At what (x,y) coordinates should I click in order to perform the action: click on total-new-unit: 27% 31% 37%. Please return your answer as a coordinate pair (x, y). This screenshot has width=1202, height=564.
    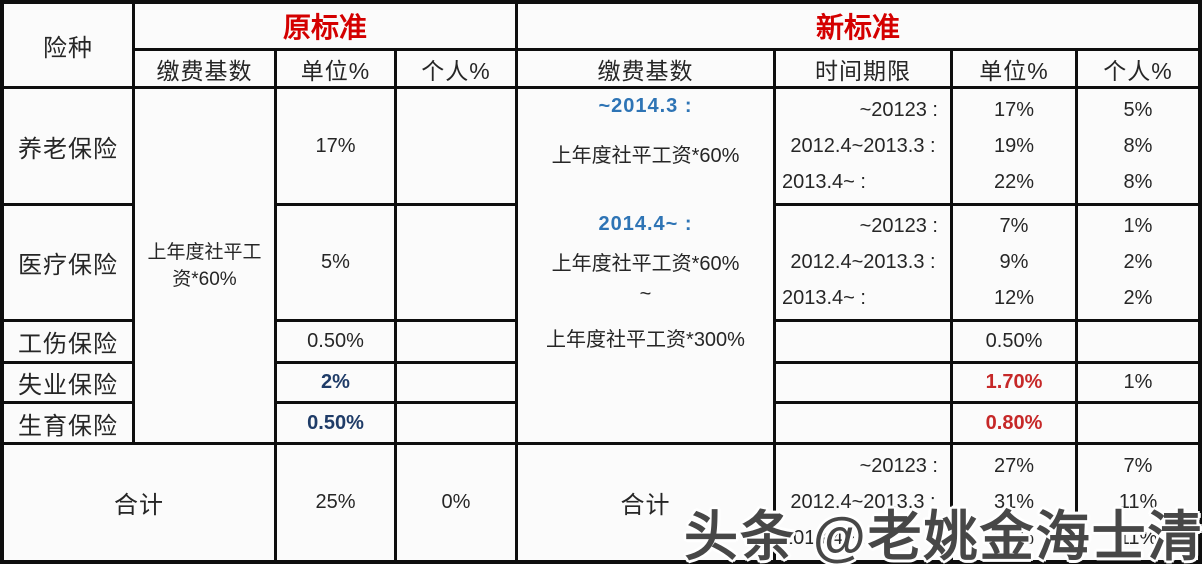
    Looking at the image, I should click on (1014, 502).